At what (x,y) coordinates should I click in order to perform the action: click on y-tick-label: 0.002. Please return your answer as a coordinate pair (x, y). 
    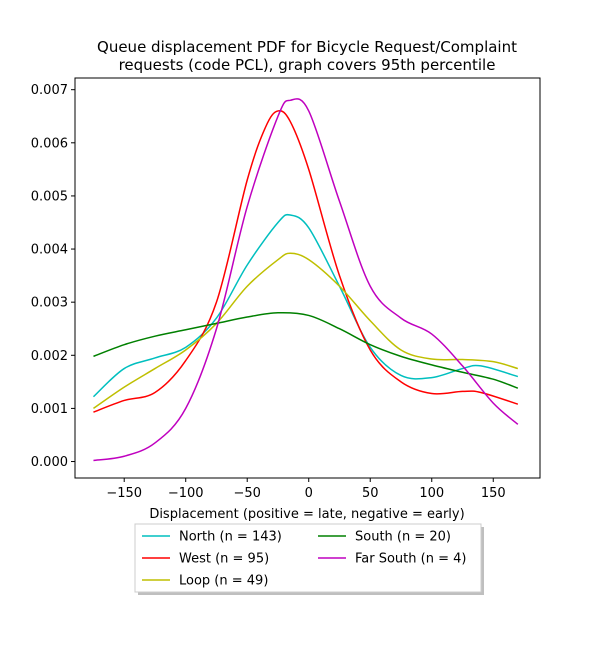
    Looking at the image, I should click on (49, 356).